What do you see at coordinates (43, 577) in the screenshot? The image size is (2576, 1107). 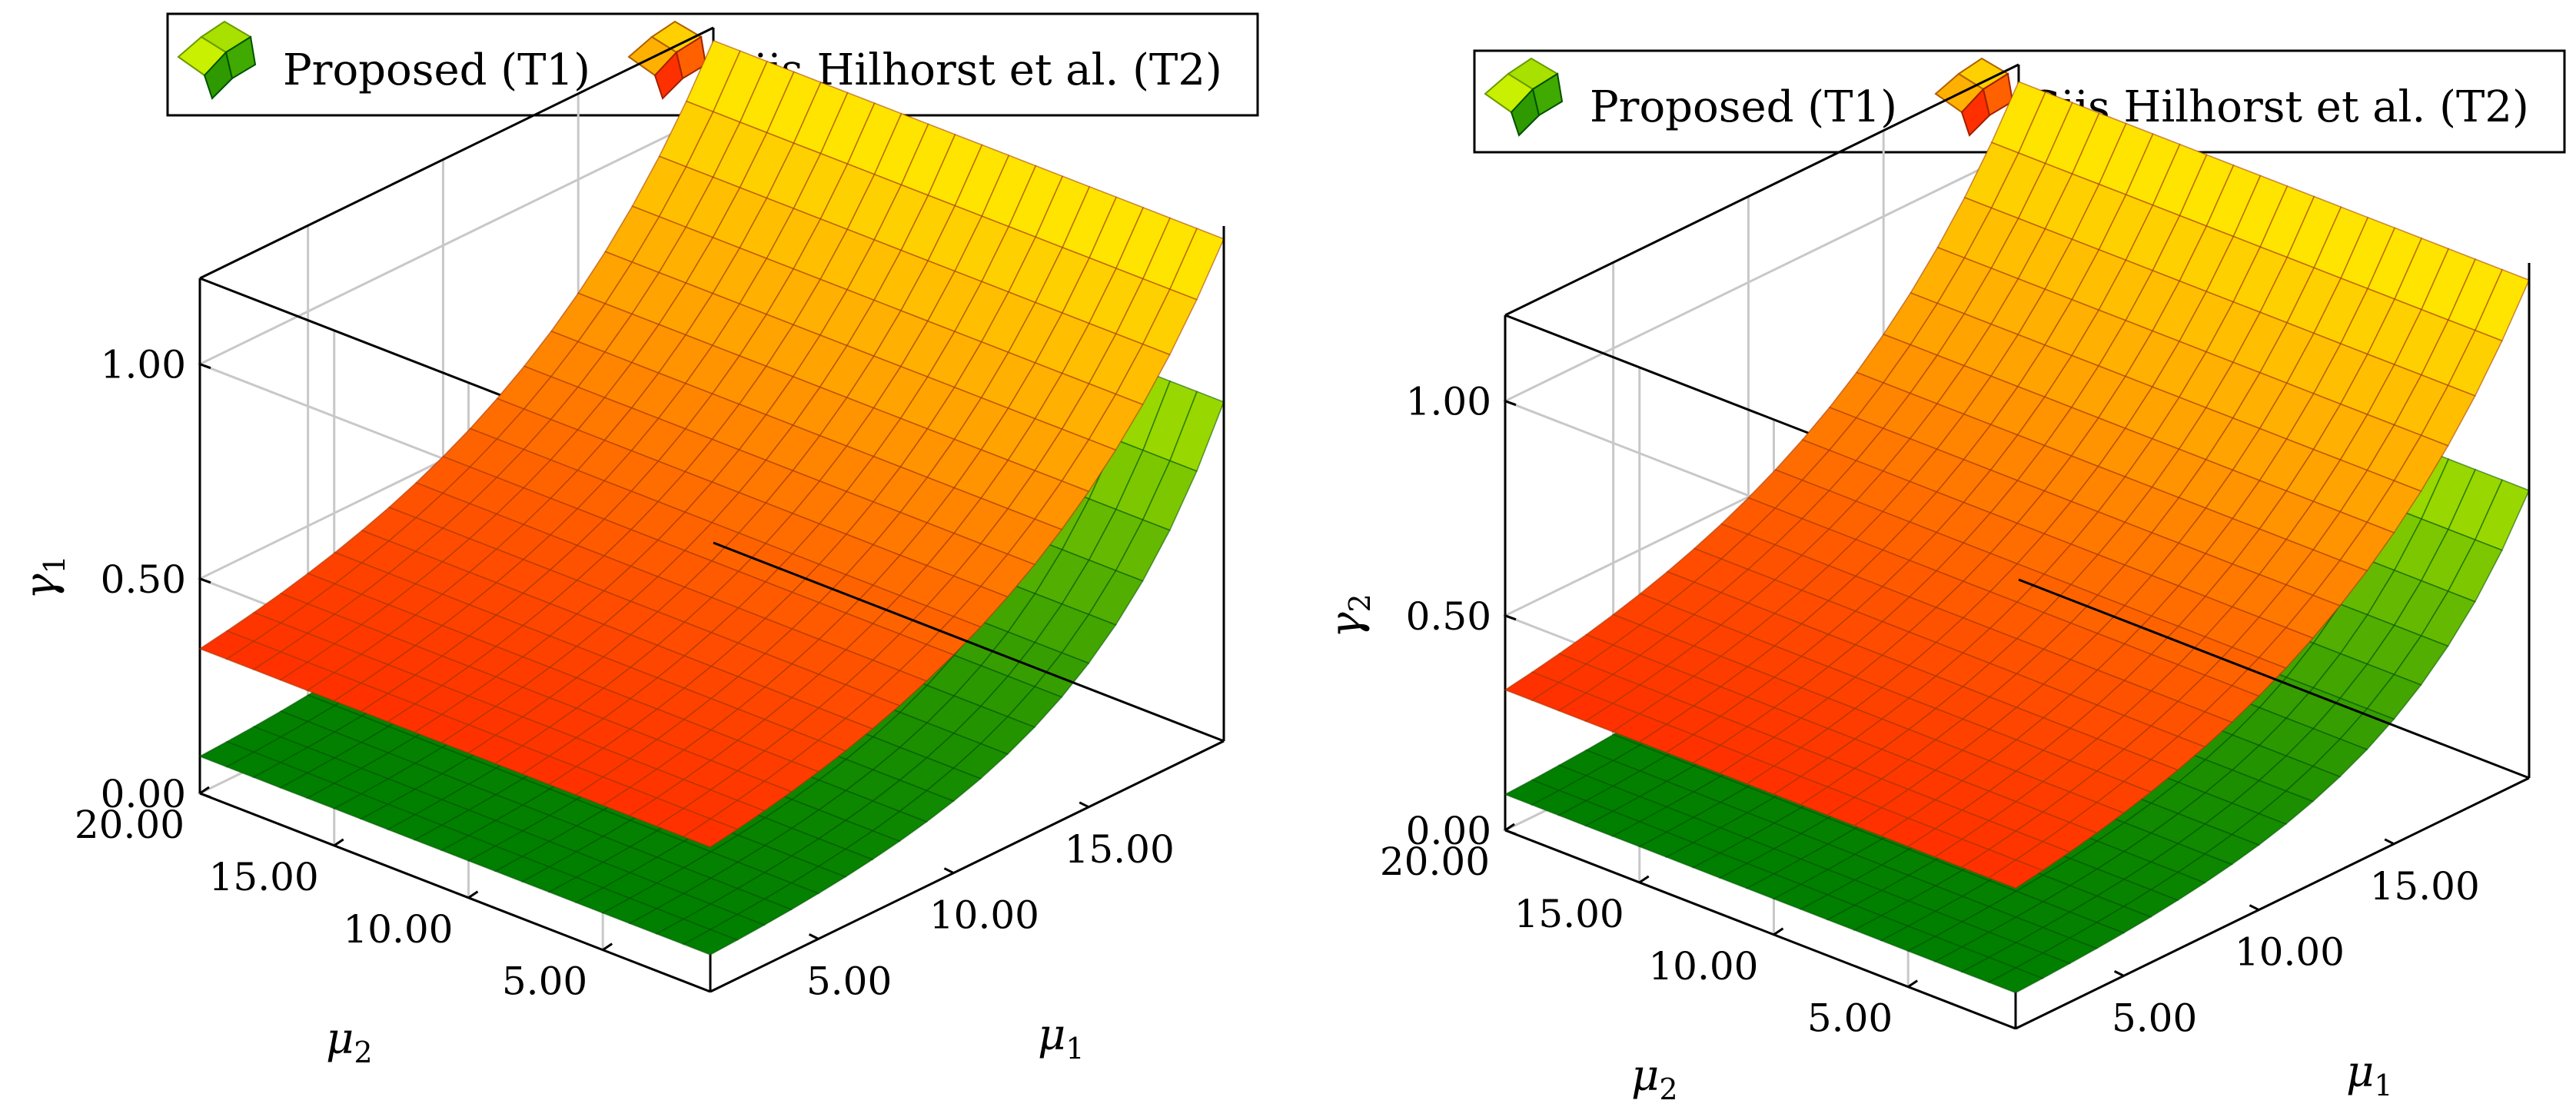 I see `z-axis-label-1: γ1` at bounding box center [43, 577].